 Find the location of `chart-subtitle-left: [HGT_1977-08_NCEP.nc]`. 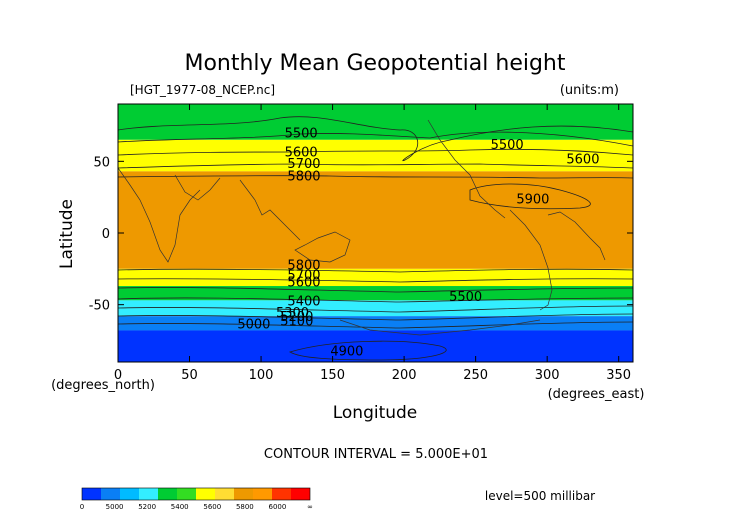

chart-subtitle-left: [HGT_1977-08_NCEP.nc] is located at coordinates (202, 90).